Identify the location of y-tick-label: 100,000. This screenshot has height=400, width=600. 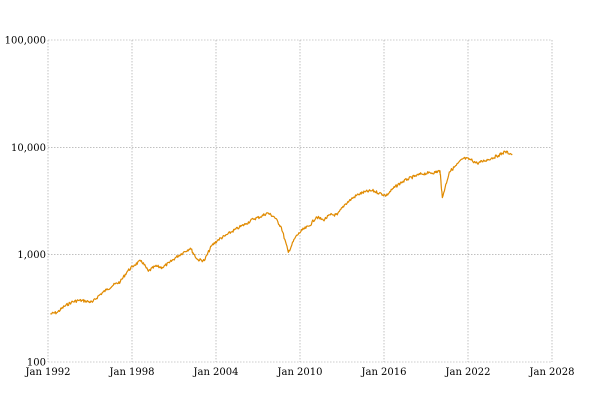
(25, 41).